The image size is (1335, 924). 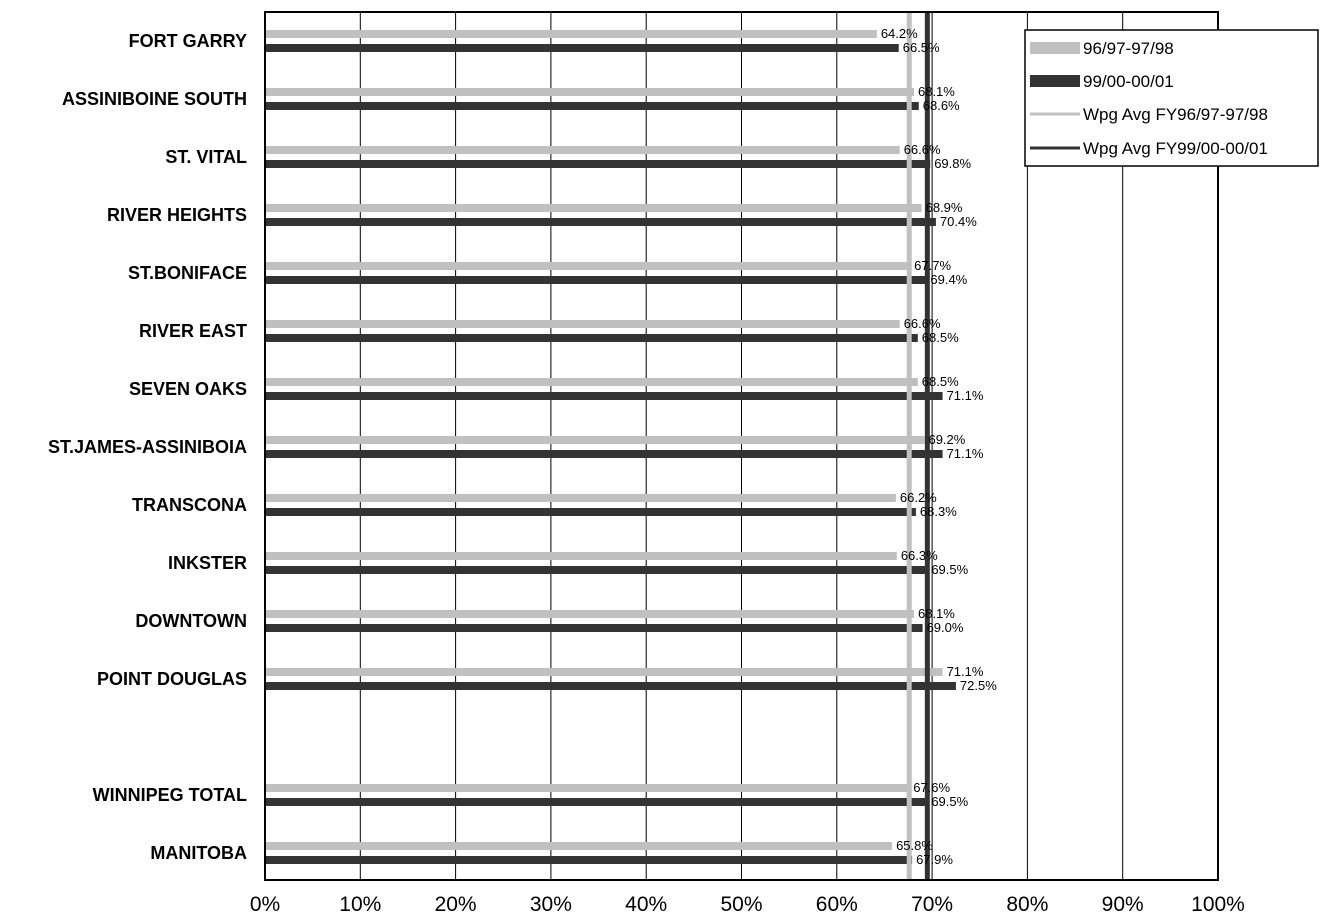 What do you see at coordinates (918, 497) in the screenshot?
I see `data-label: 66.2%` at bounding box center [918, 497].